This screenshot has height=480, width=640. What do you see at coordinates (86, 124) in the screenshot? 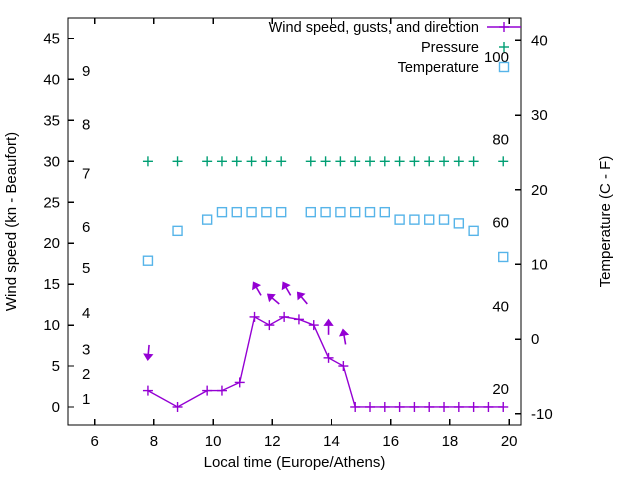
I see `beaufort-label: 8` at bounding box center [86, 124].